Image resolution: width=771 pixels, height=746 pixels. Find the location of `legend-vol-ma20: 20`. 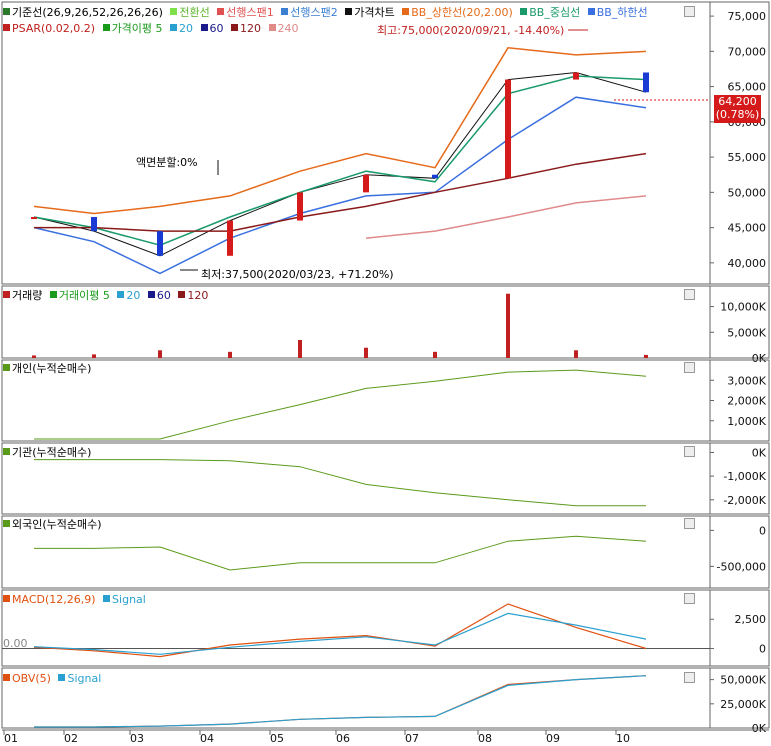

legend-vol-ma20: 20 is located at coordinates (128, 295).